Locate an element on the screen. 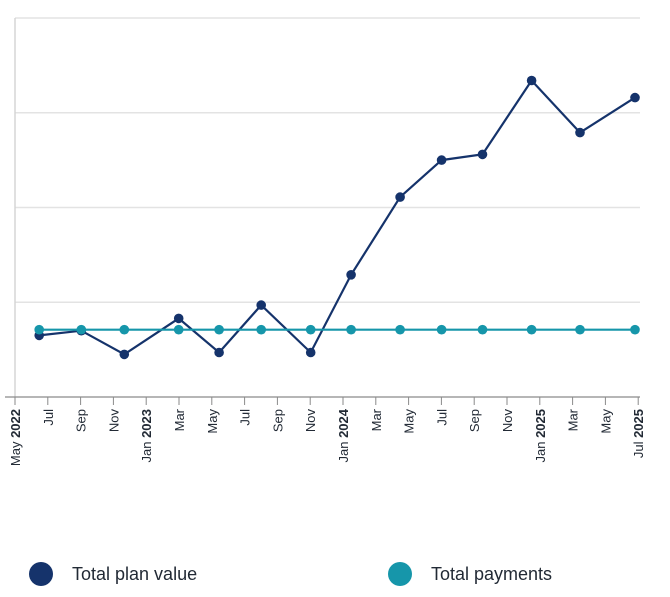  legend-item-total-plan-value: Total plan value is located at coordinates (113, 574).